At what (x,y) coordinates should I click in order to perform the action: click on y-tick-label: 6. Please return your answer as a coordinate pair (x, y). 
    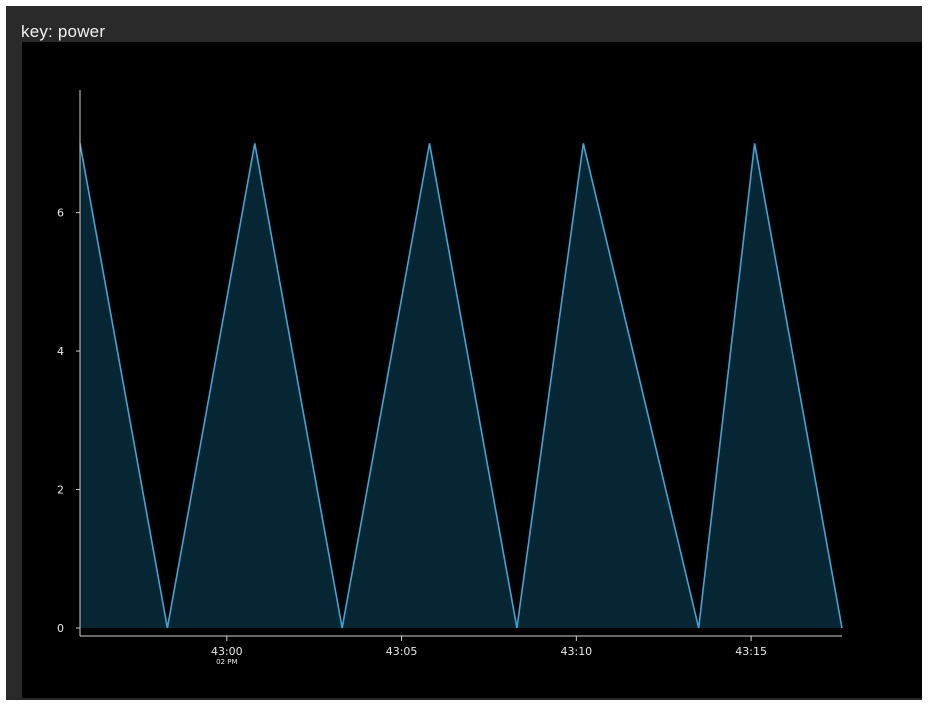
    Looking at the image, I should click on (60, 213).